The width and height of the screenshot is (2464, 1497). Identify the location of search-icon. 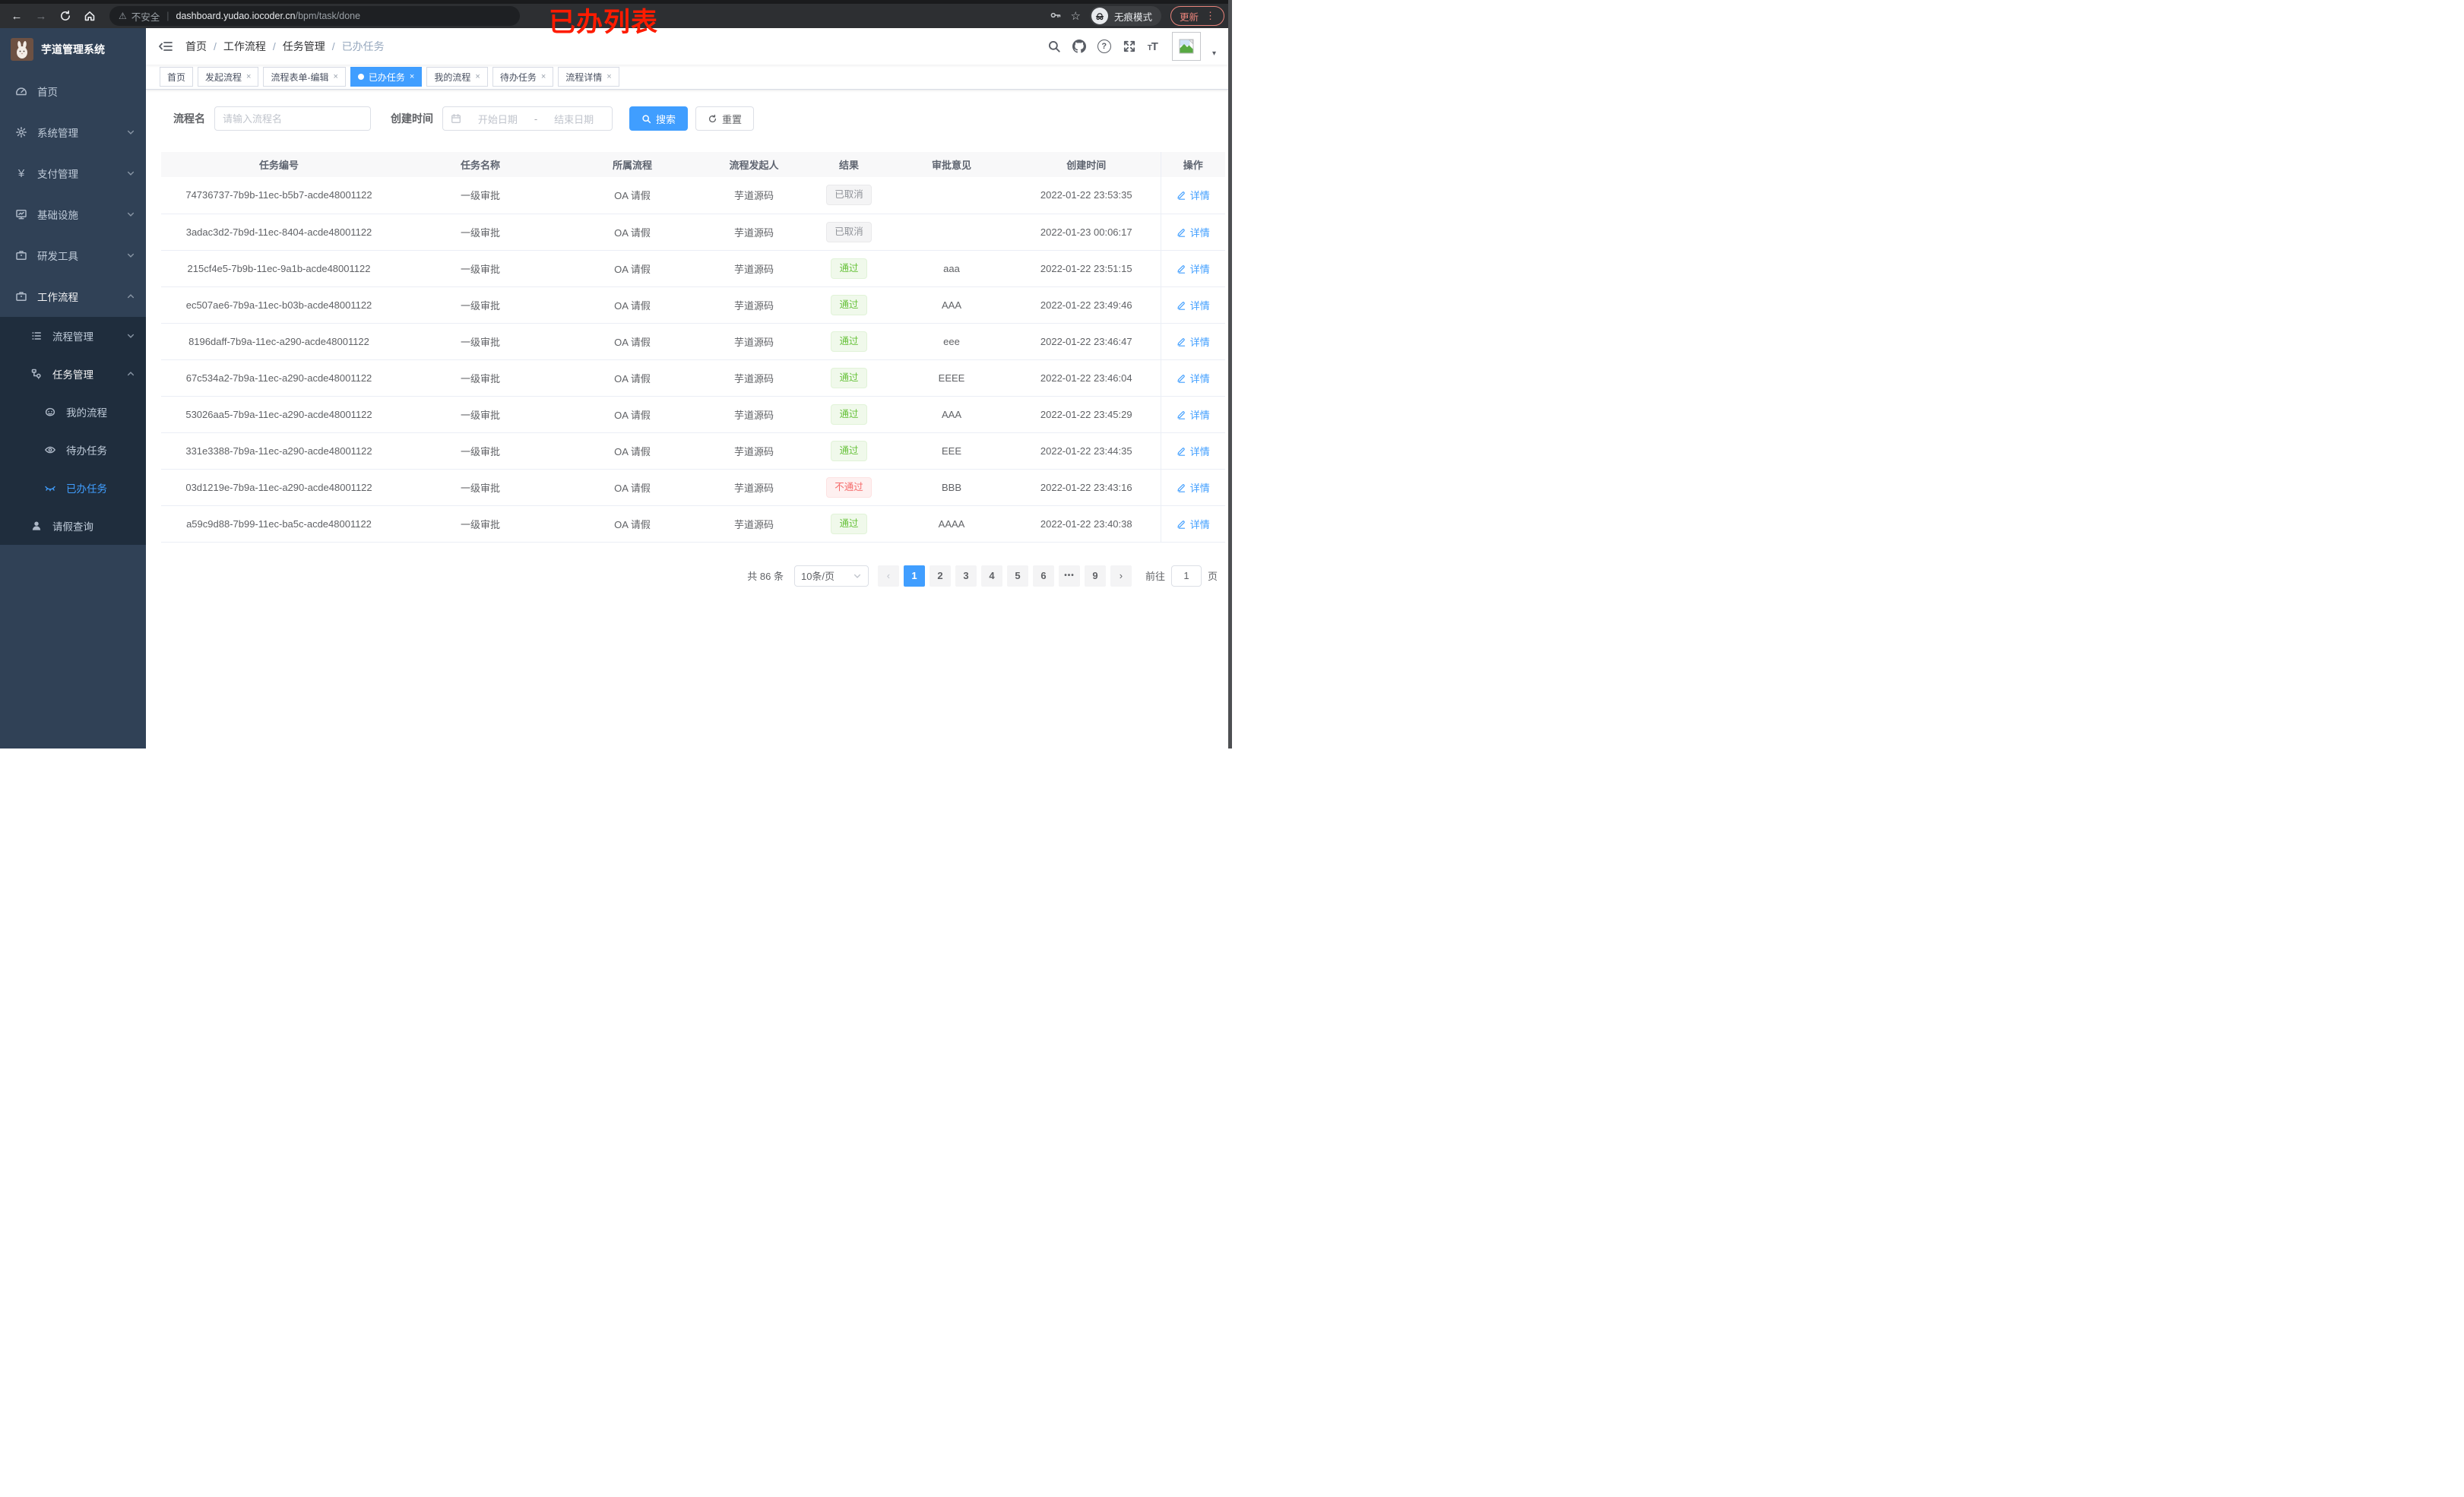
(1054, 46).